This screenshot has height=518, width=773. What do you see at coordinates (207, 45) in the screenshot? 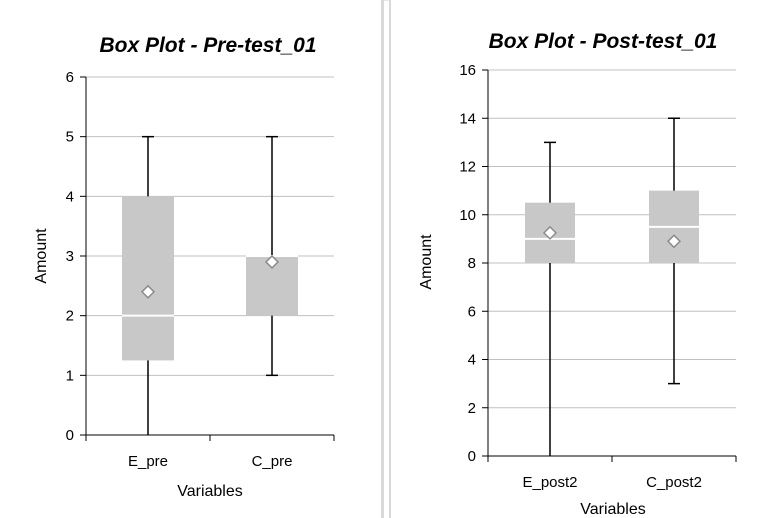
I see `chart-title: Box Plot - Pre-test_01` at bounding box center [207, 45].